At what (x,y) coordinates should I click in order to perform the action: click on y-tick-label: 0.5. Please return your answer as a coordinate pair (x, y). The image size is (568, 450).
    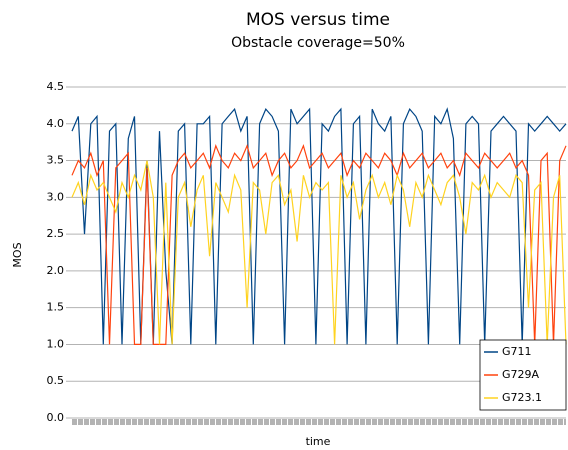
    Looking at the image, I should click on (56, 380).